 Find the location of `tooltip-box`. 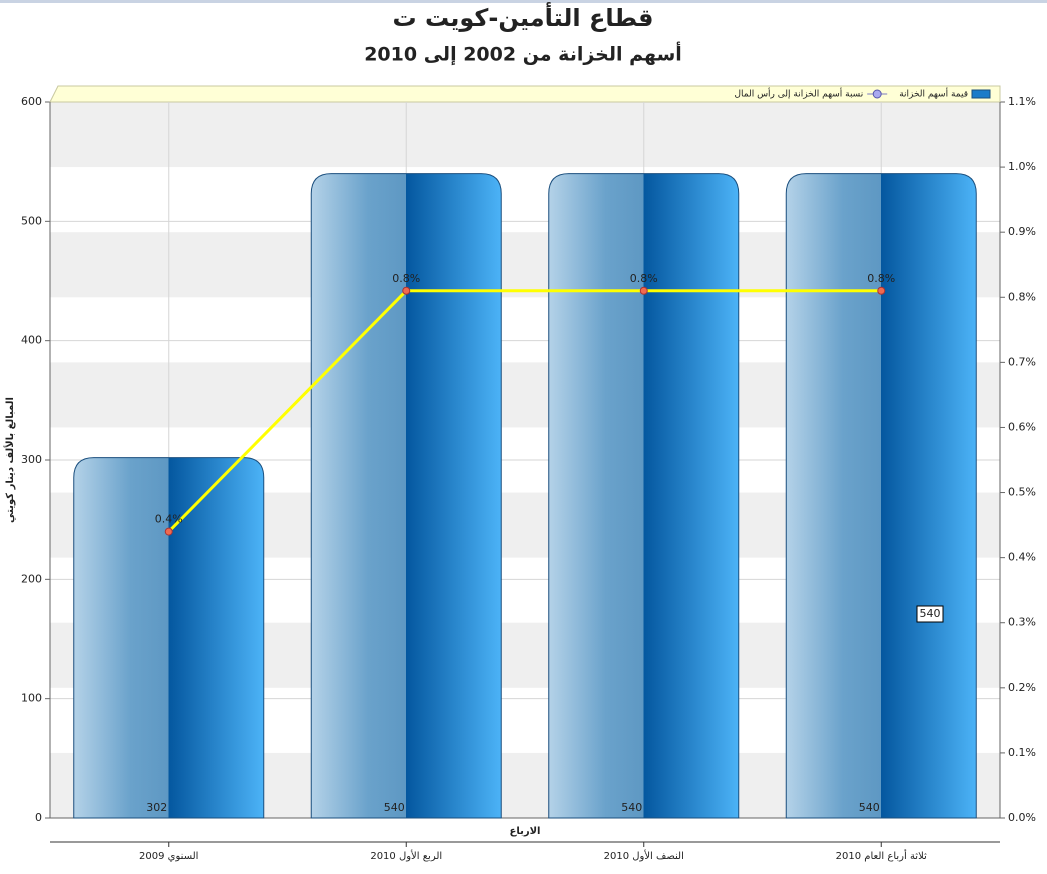

tooltip-box is located at coordinates (930, 614).